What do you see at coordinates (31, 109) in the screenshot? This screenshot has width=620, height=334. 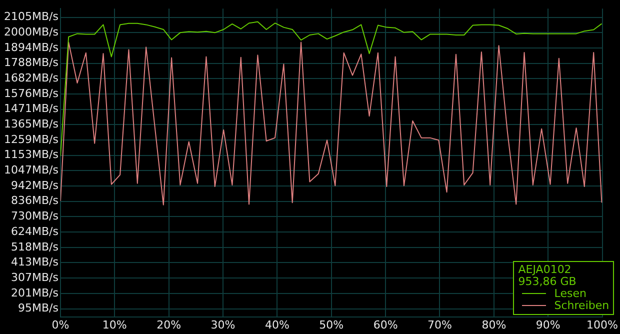 I see `y-tick-label: 1471MB/s` at bounding box center [31, 109].